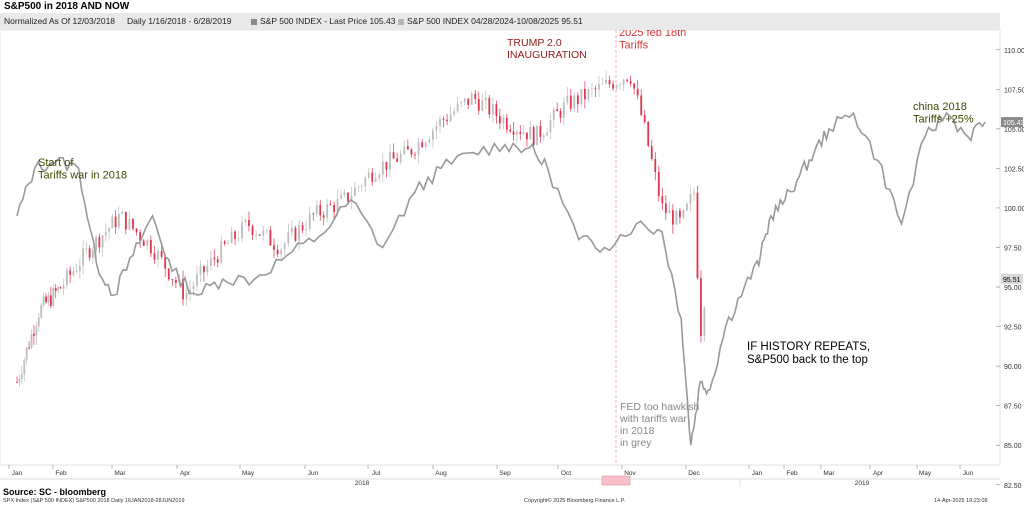  Describe the element at coordinates (441, 473) in the screenshot. I see `x-tick-label: Aug` at that location.